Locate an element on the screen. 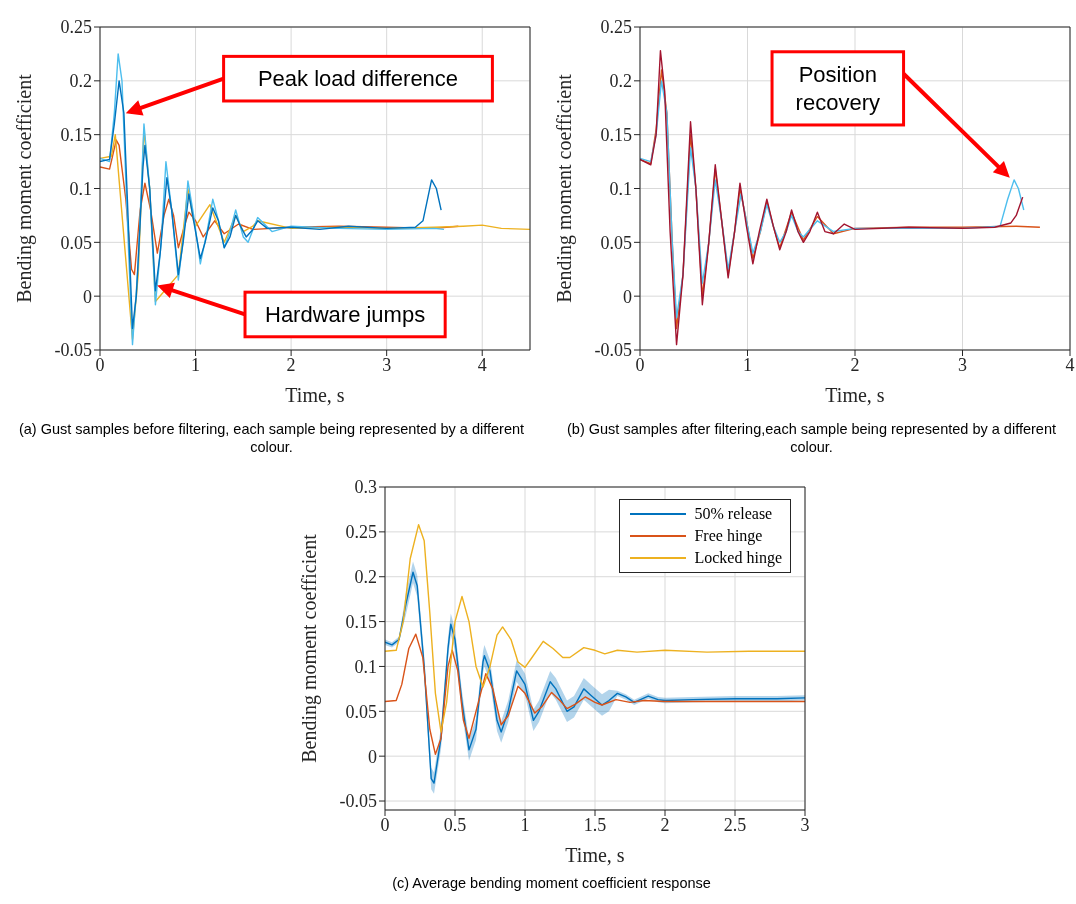 This screenshot has width=1076, height=904. text: (b) Gust samples after filtering,each sample being represented by a different colour. is located at coordinates (811, 438).